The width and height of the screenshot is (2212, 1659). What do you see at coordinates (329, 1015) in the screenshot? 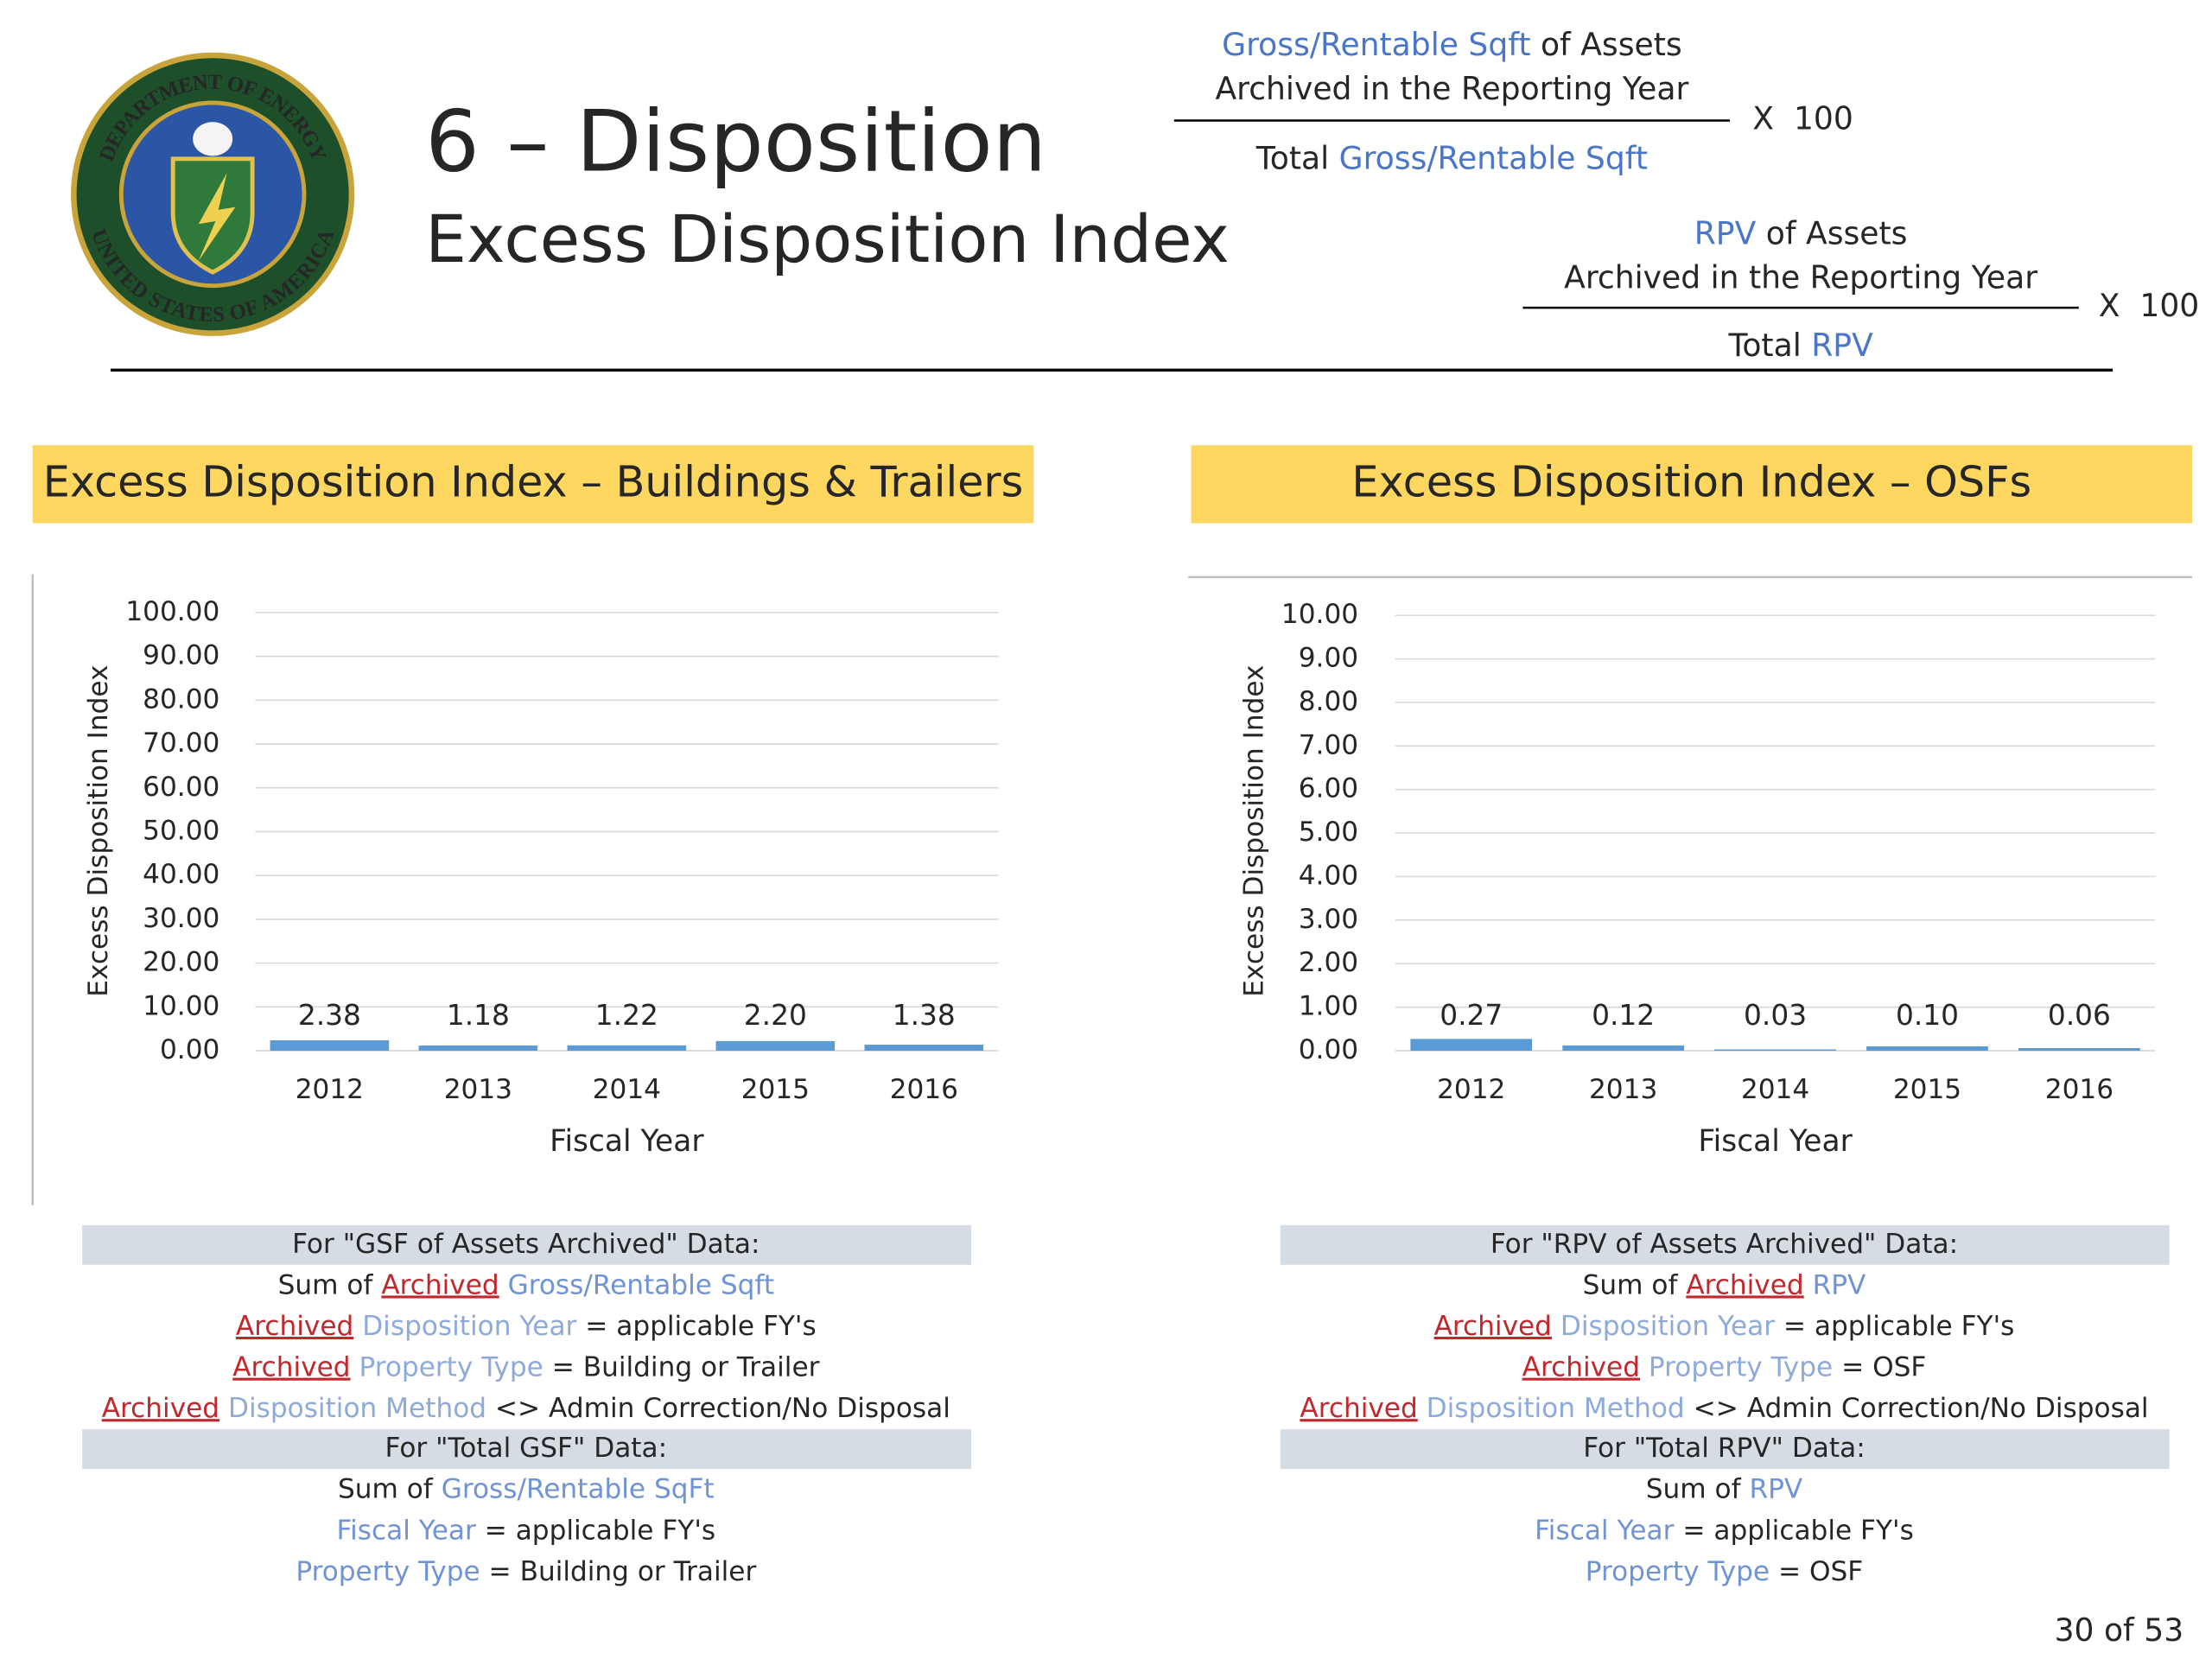
I see `data-label: 2.38` at bounding box center [329, 1015].